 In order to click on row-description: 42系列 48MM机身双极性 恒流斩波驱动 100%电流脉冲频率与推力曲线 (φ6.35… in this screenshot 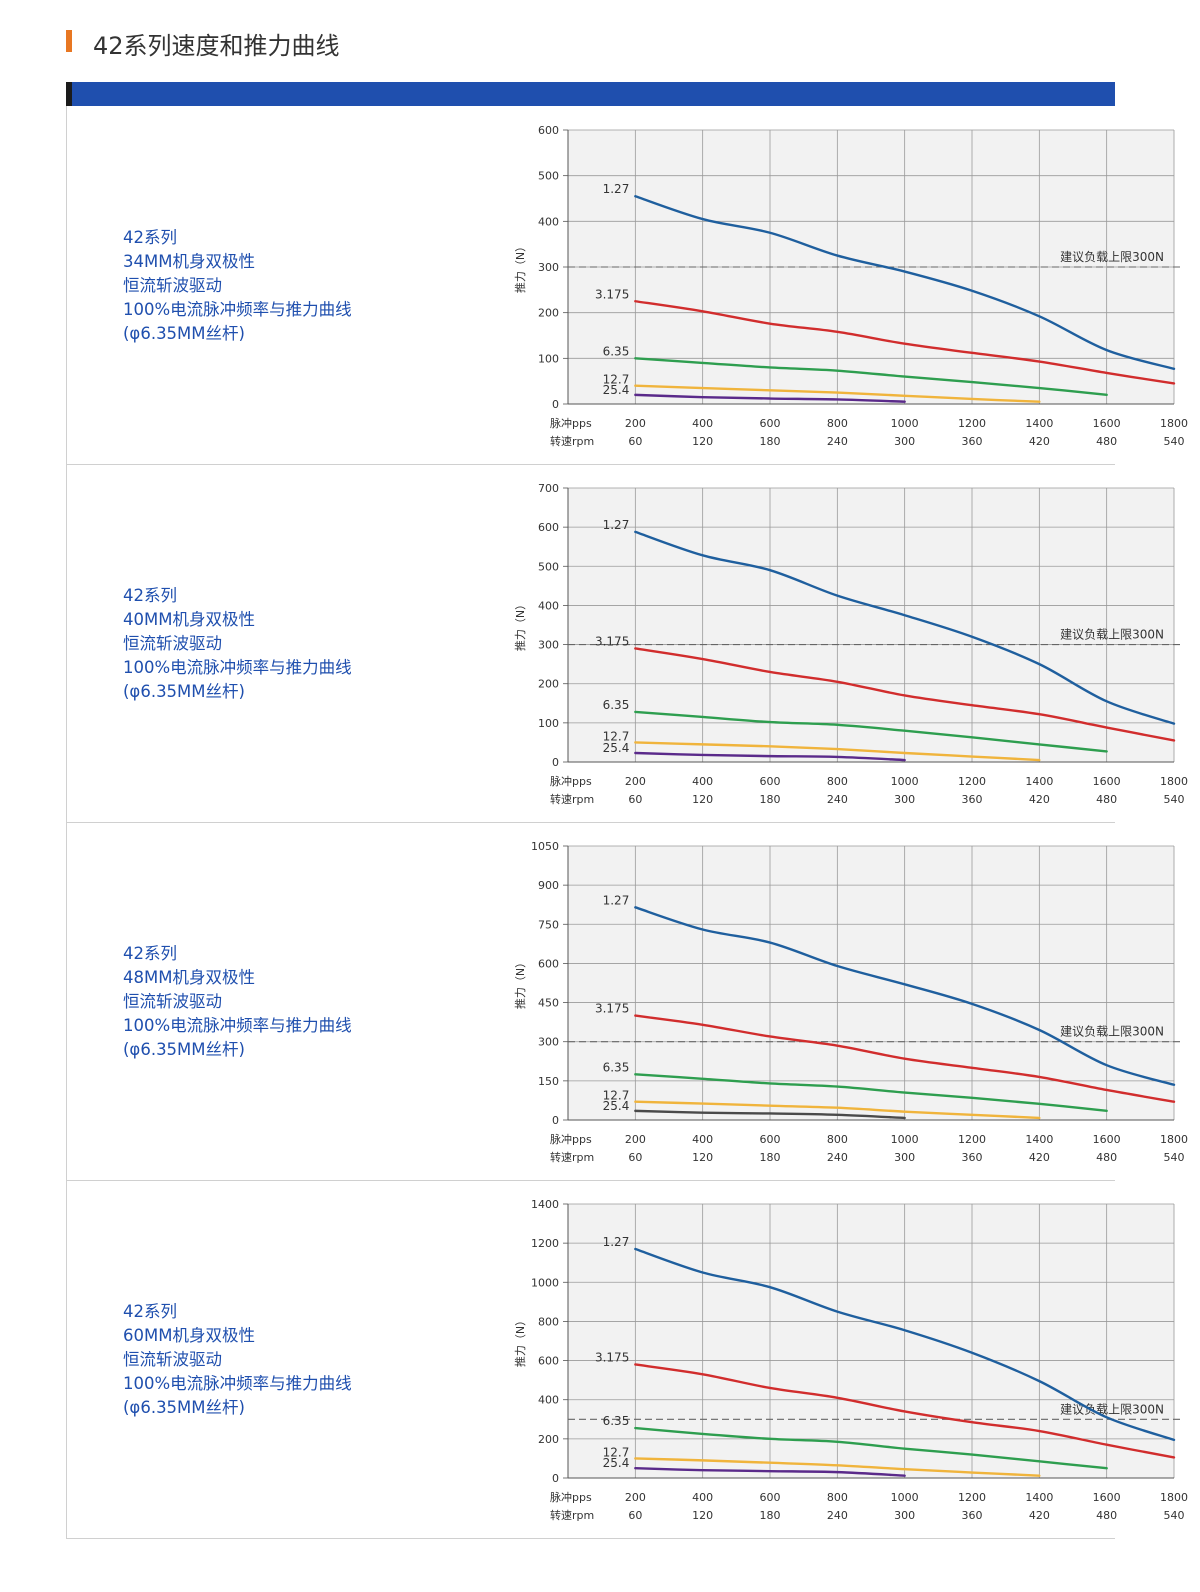, I will do `click(283, 1002)`.